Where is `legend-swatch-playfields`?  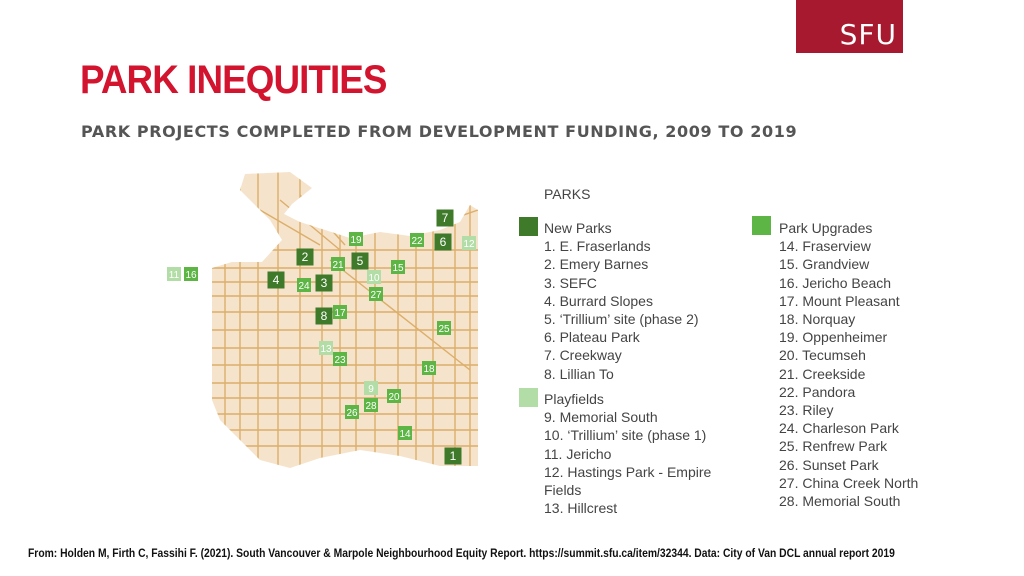
legend-swatch-playfields is located at coordinates (528, 397).